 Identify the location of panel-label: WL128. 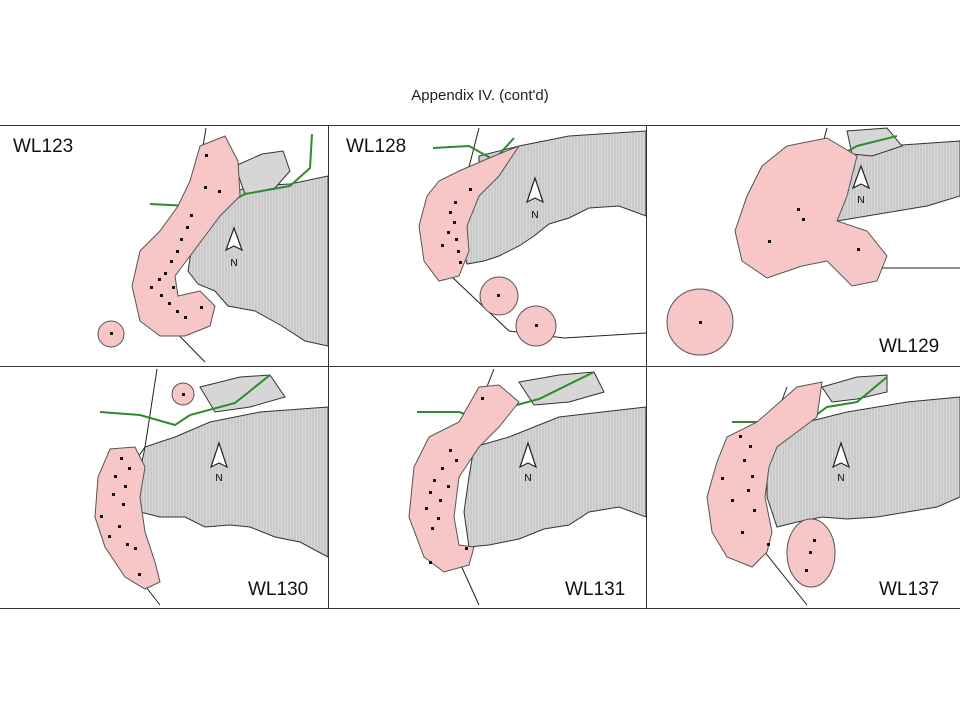
(376, 146).